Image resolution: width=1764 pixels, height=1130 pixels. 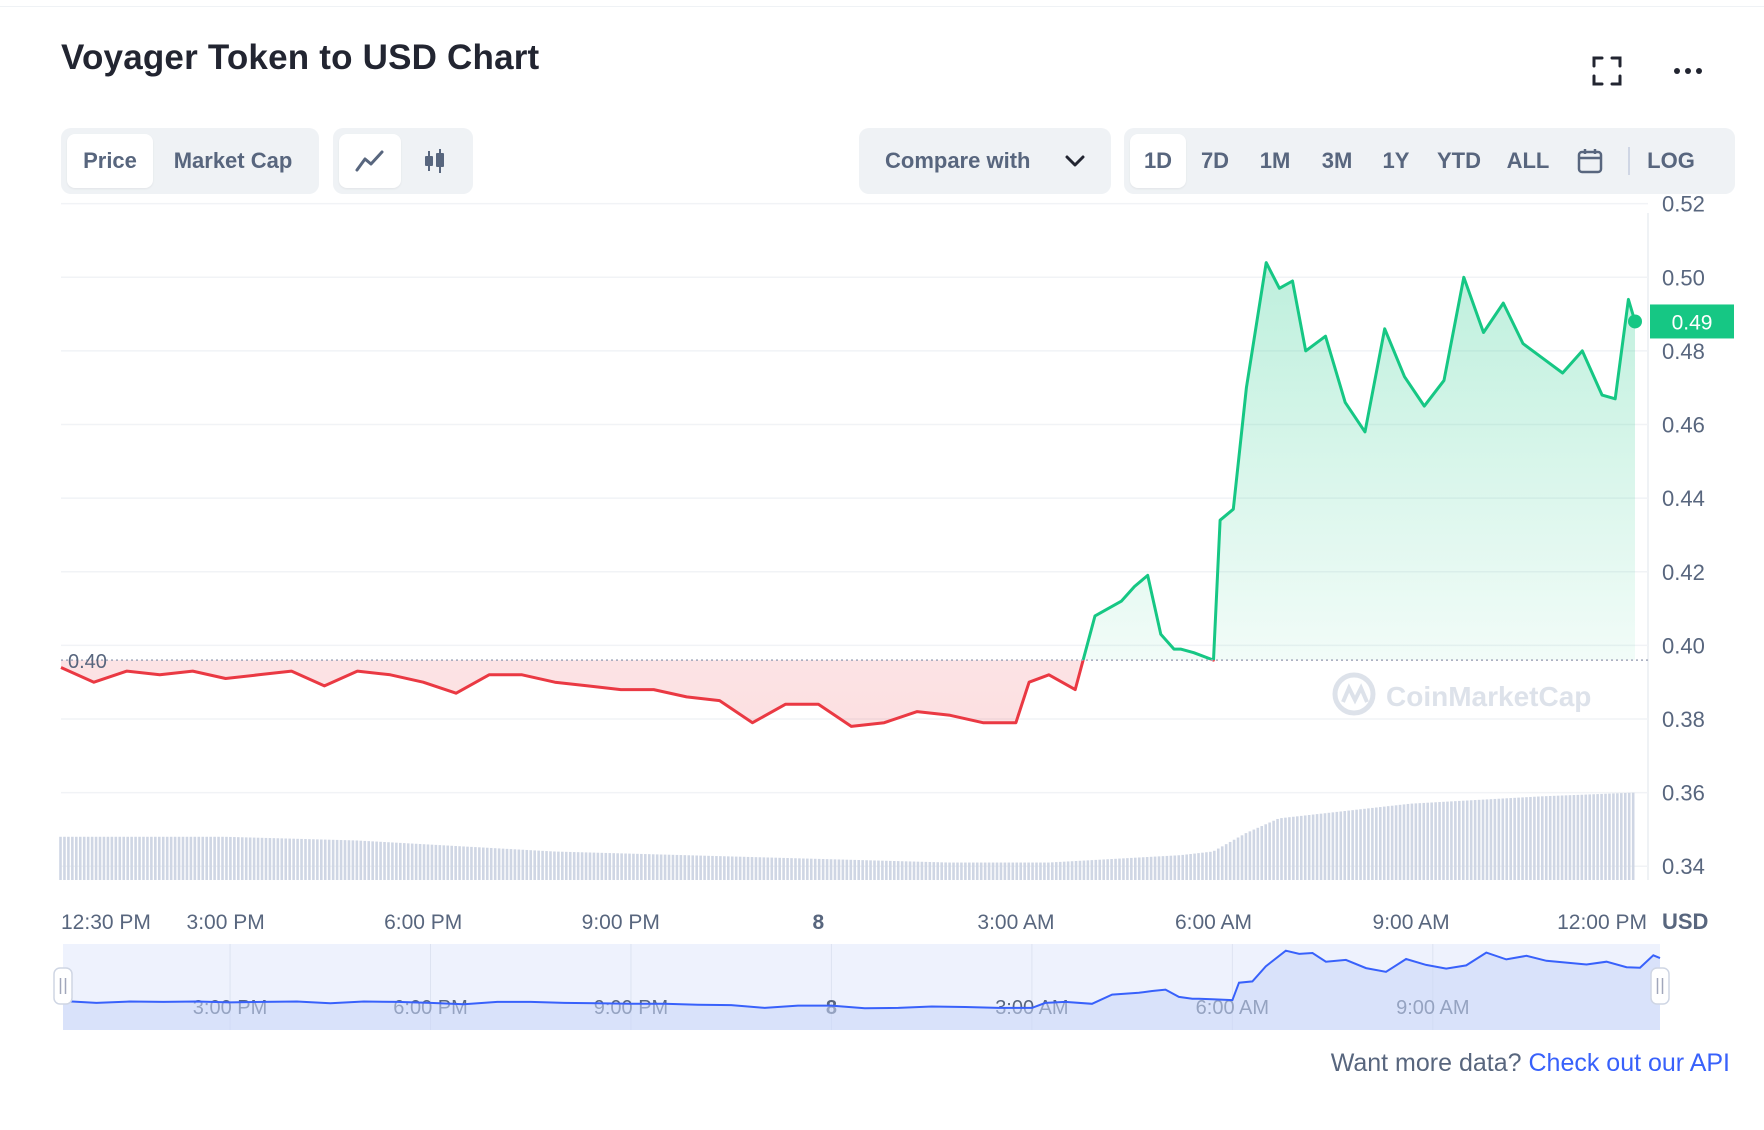 What do you see at coordinates (233, 160) in the screenshot?
I see `market-cap-tab: Market Cap` at bounding box center [233, 160].